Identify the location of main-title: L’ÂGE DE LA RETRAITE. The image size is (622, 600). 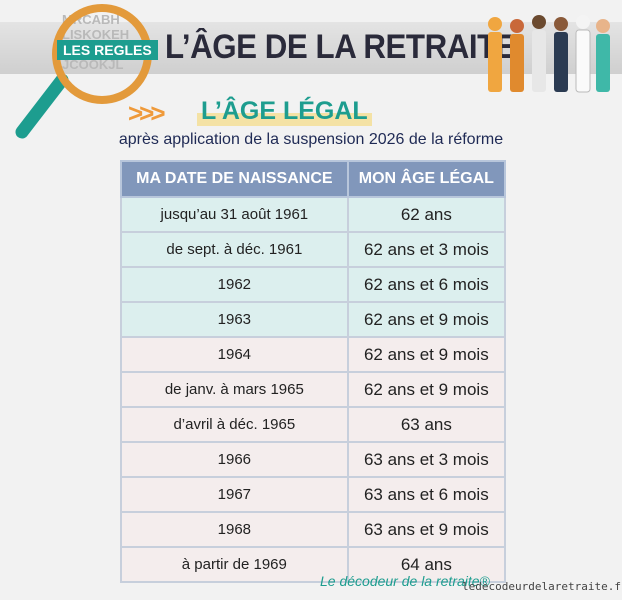
(341, 47).